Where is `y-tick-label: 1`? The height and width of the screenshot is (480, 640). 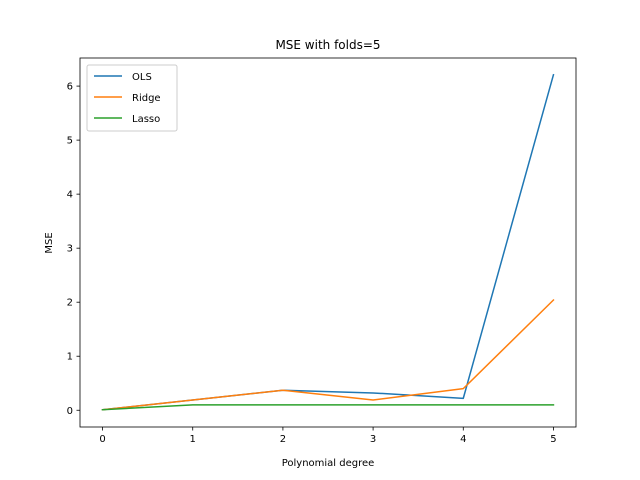
y-tick-label: 1 is located at coordinates (70, 357).